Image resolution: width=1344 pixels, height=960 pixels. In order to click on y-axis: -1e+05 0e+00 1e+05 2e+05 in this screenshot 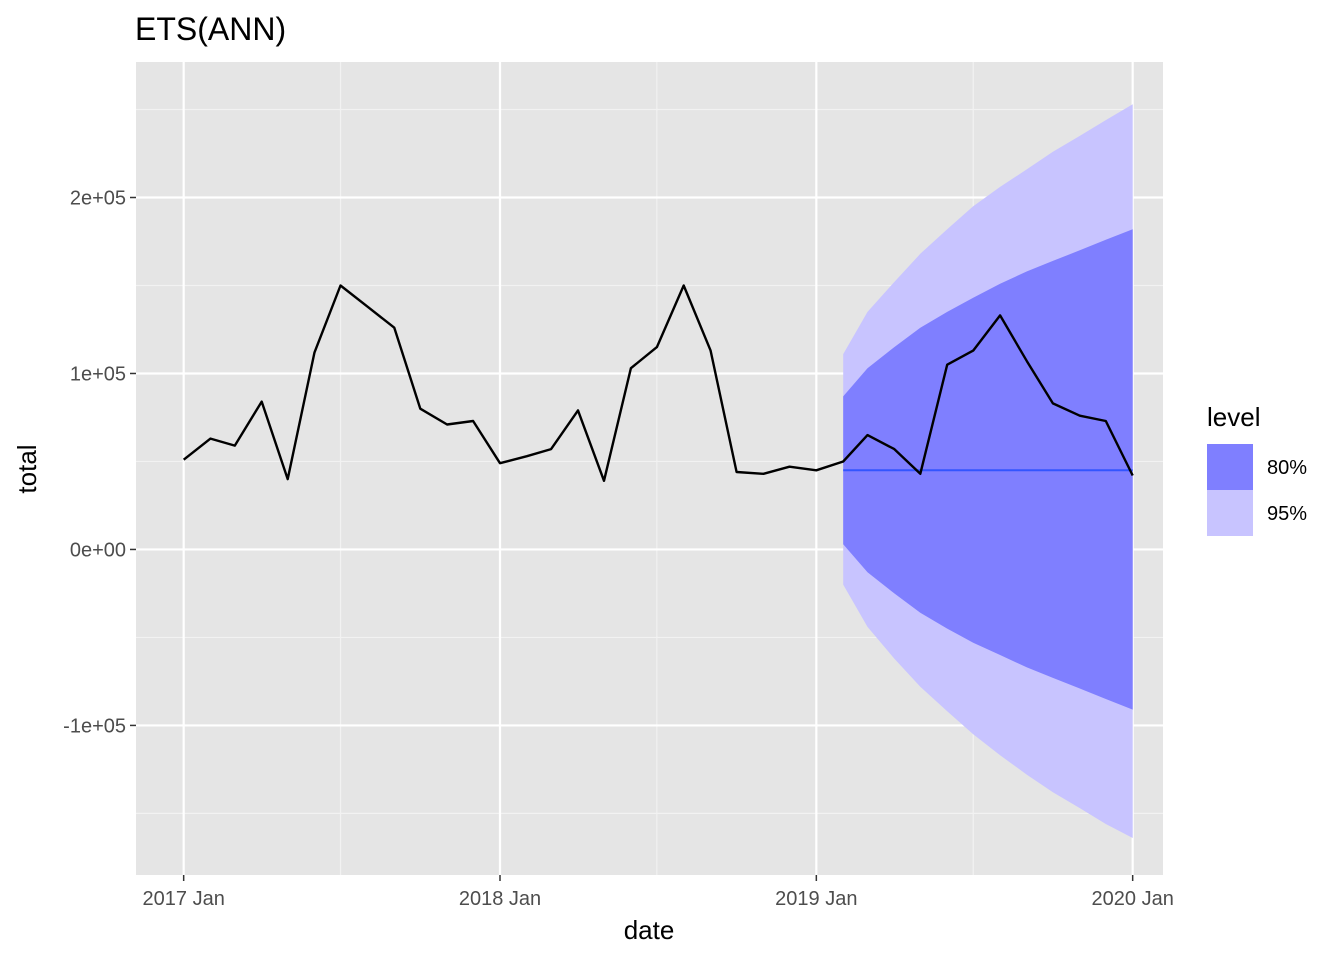, I will do `click(99, 462)`.